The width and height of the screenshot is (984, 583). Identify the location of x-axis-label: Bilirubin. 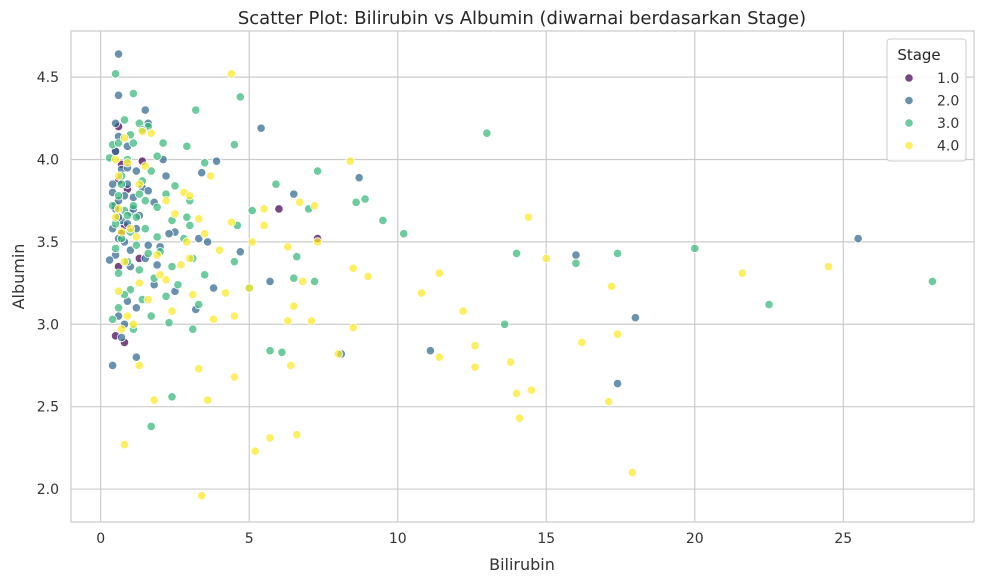
(522, 564).